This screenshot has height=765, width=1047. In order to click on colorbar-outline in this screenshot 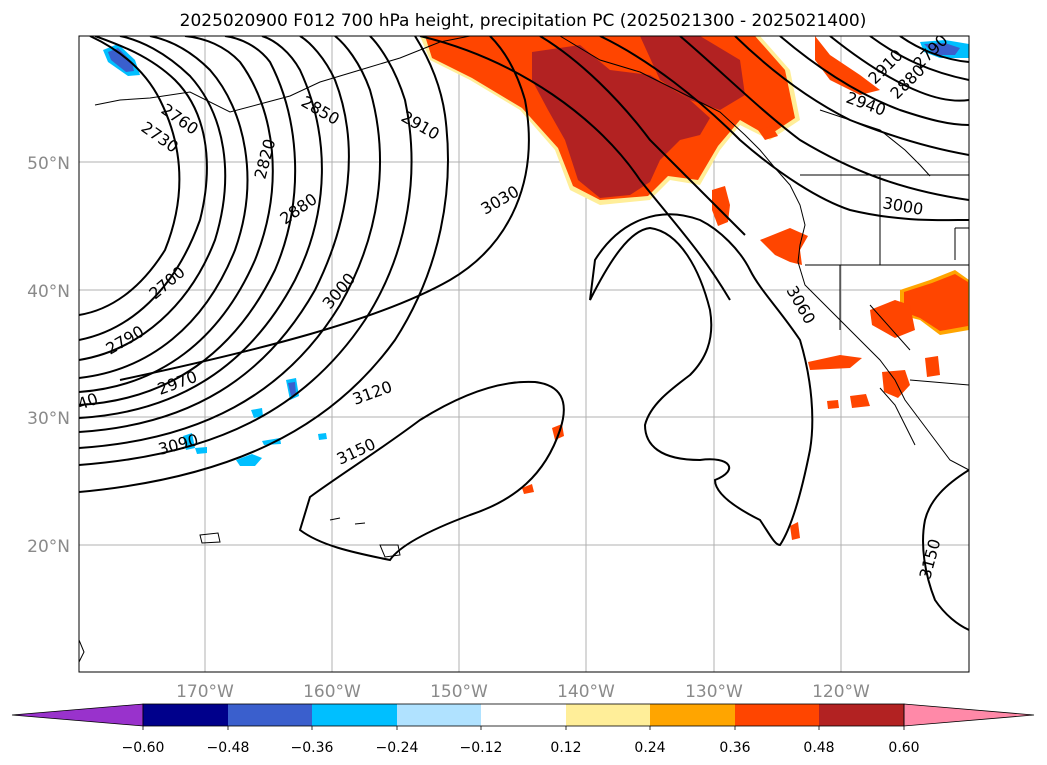, I will do `click(523, 715)`.